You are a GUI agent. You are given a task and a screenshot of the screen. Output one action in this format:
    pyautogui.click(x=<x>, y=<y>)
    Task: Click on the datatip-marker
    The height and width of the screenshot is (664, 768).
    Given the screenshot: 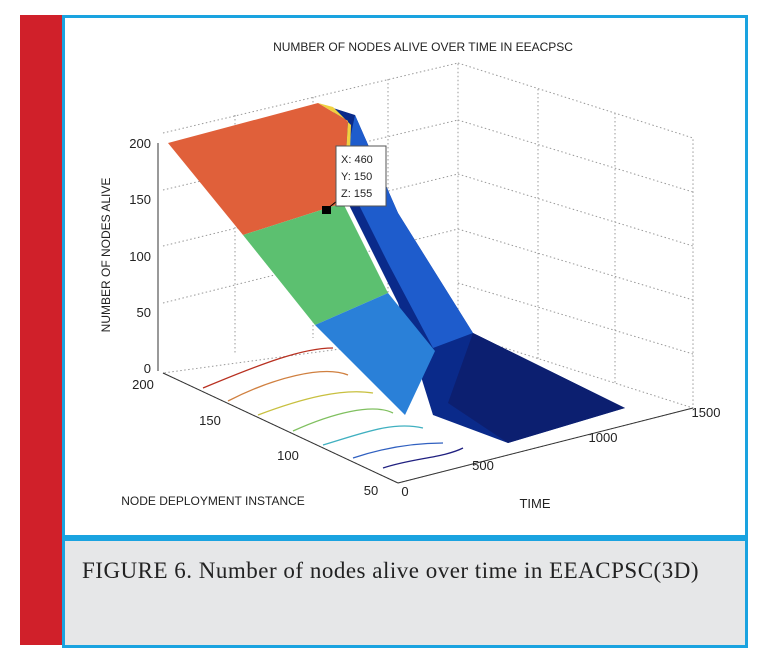 What is the action you would take?
    pyautogui.click(x=326, y=210)
    